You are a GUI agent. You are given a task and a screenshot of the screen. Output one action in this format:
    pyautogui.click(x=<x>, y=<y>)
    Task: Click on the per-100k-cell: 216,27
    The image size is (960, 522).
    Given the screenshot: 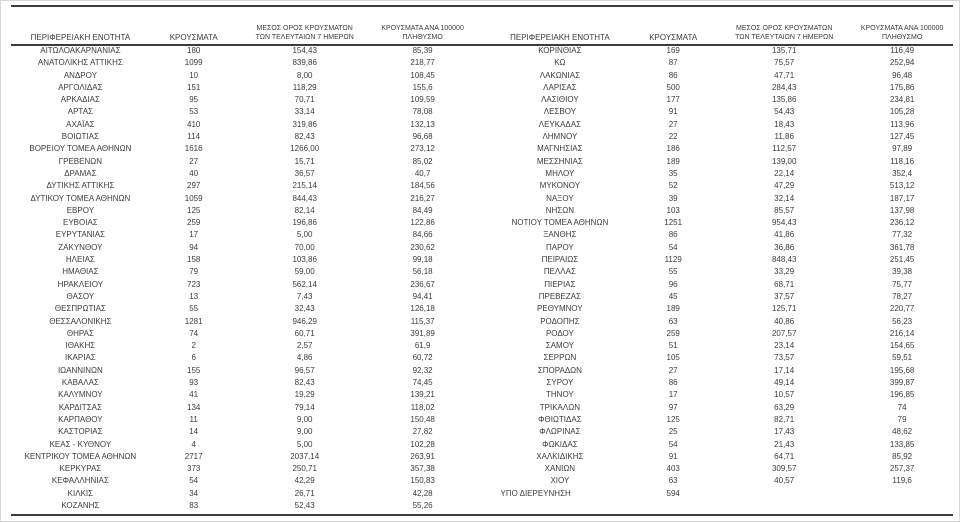 What is the action you would take?
    pyautogui.click(x=422, y=198)
    